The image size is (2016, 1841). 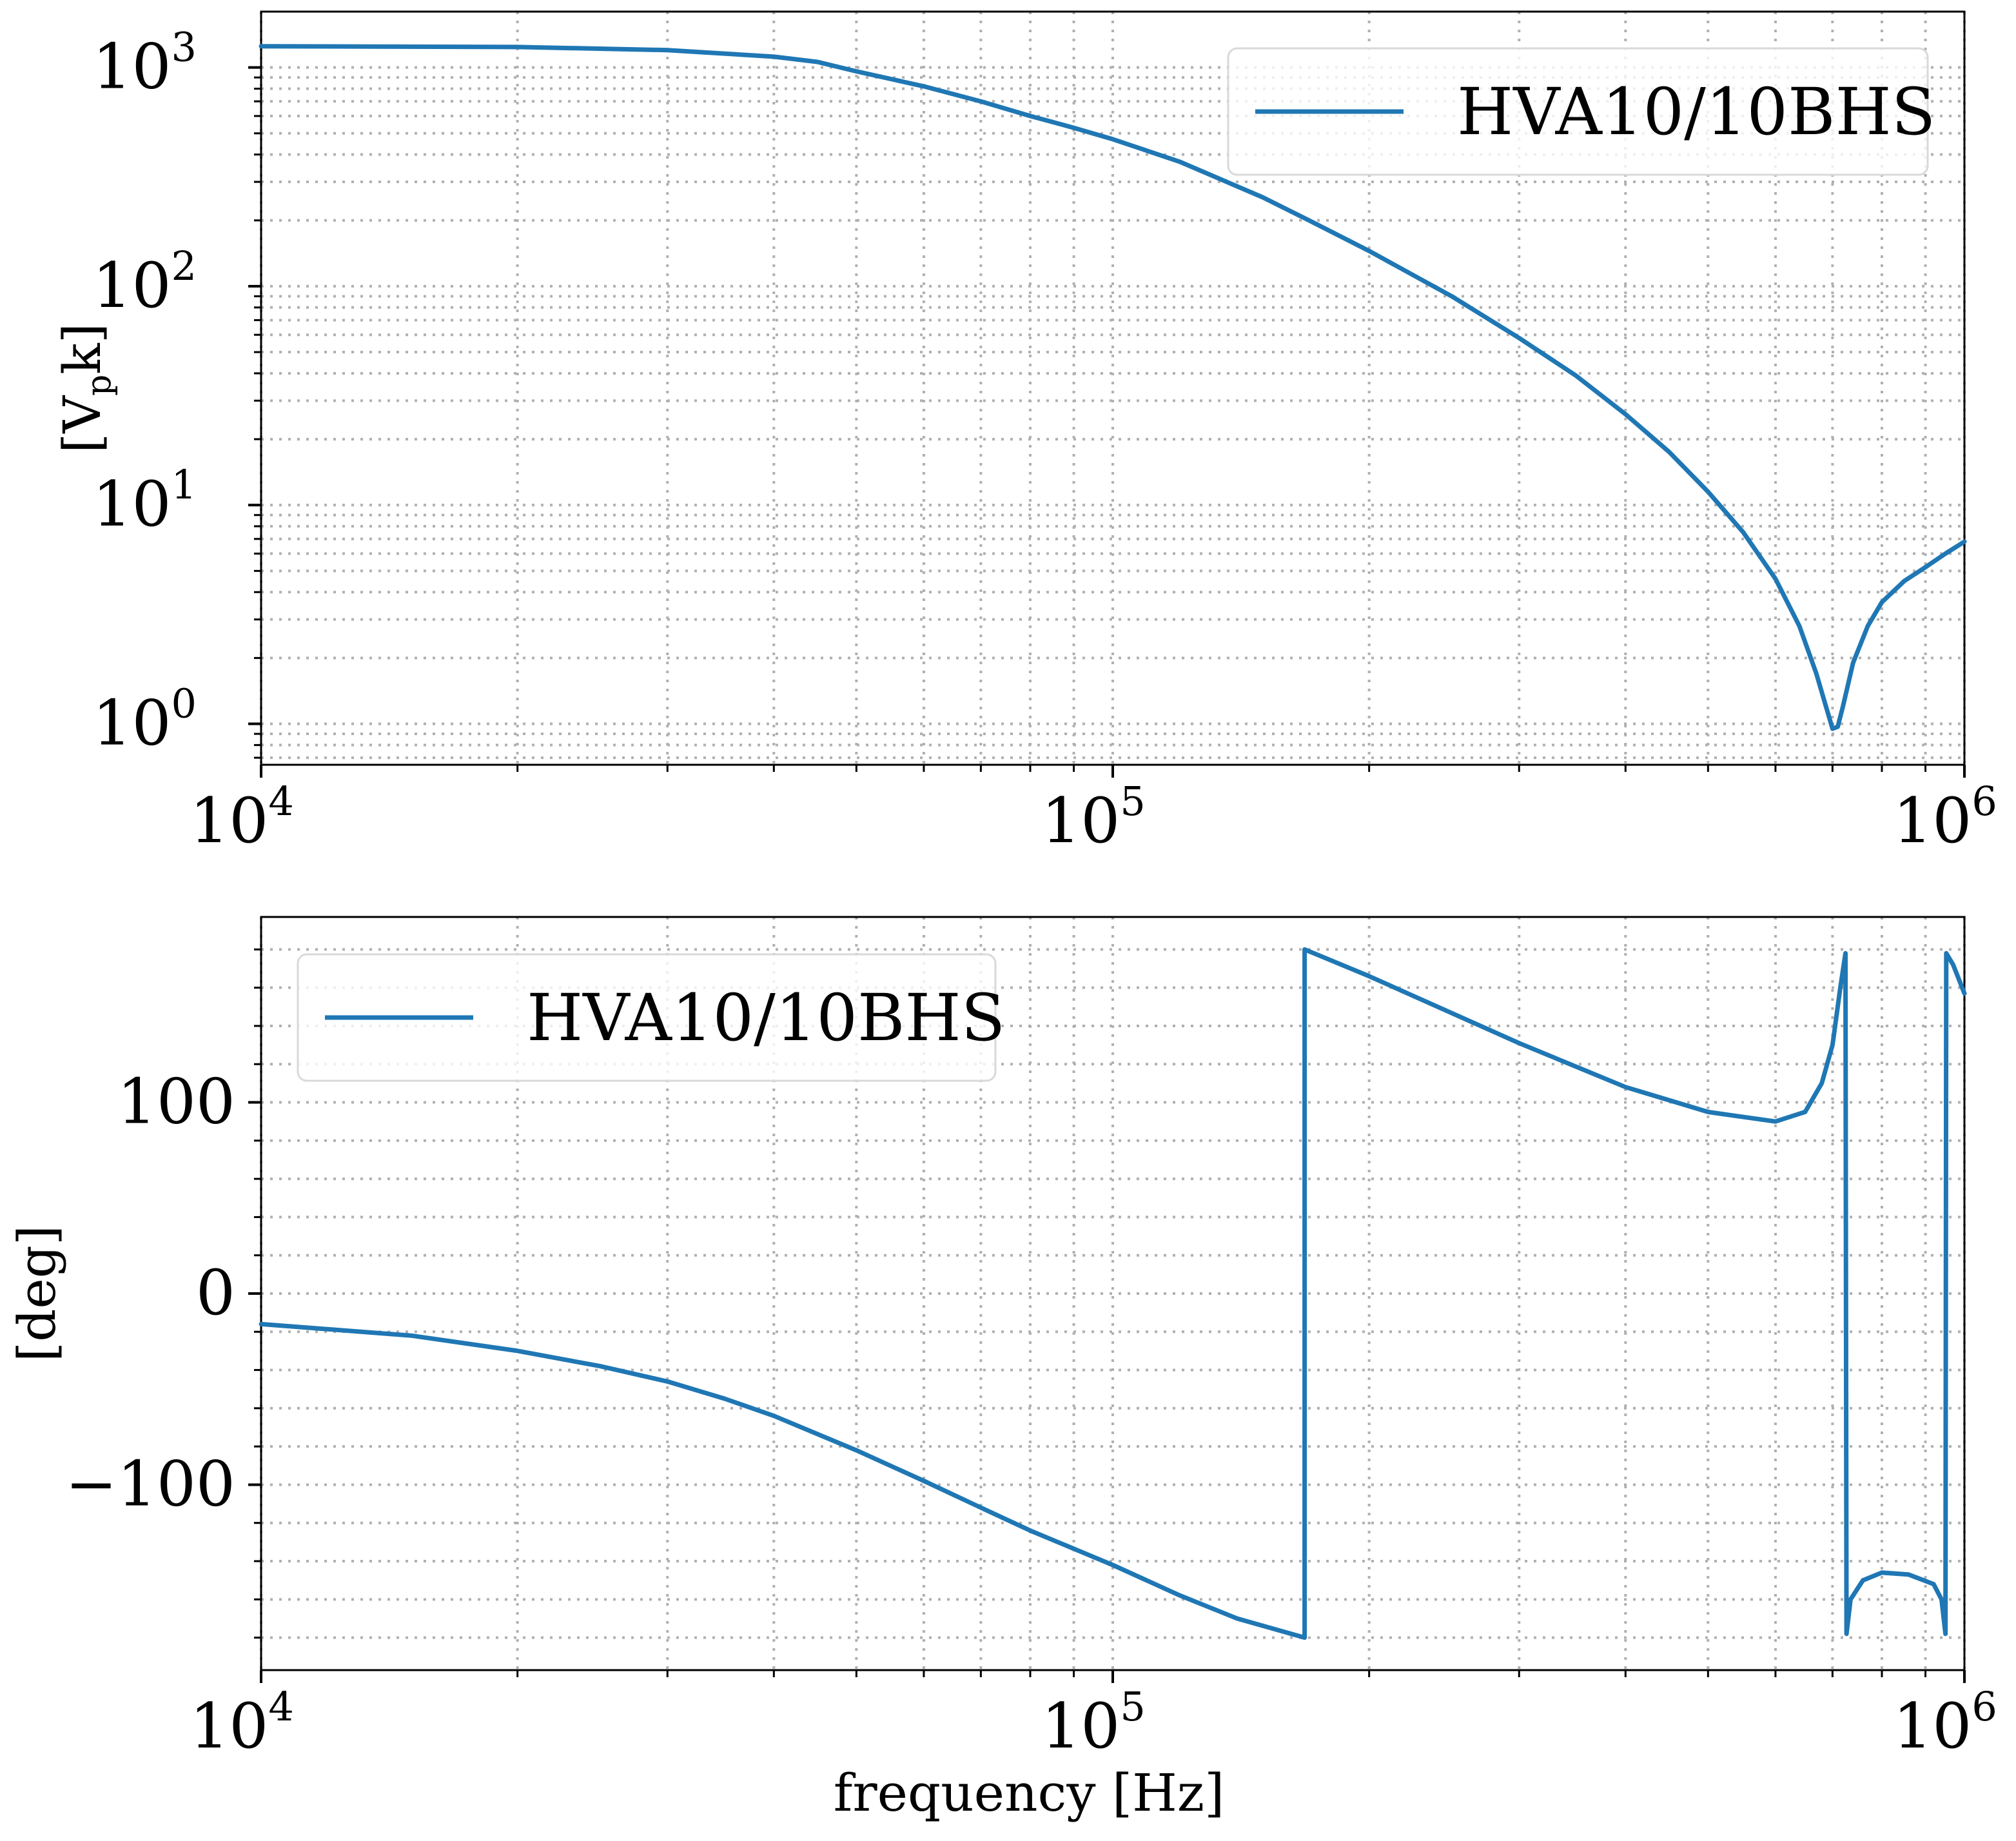 What do you see at coordinates (150, 1484) in the screenshot?
I see `y-tick-label: −100` at bounding box center [150, 1484].